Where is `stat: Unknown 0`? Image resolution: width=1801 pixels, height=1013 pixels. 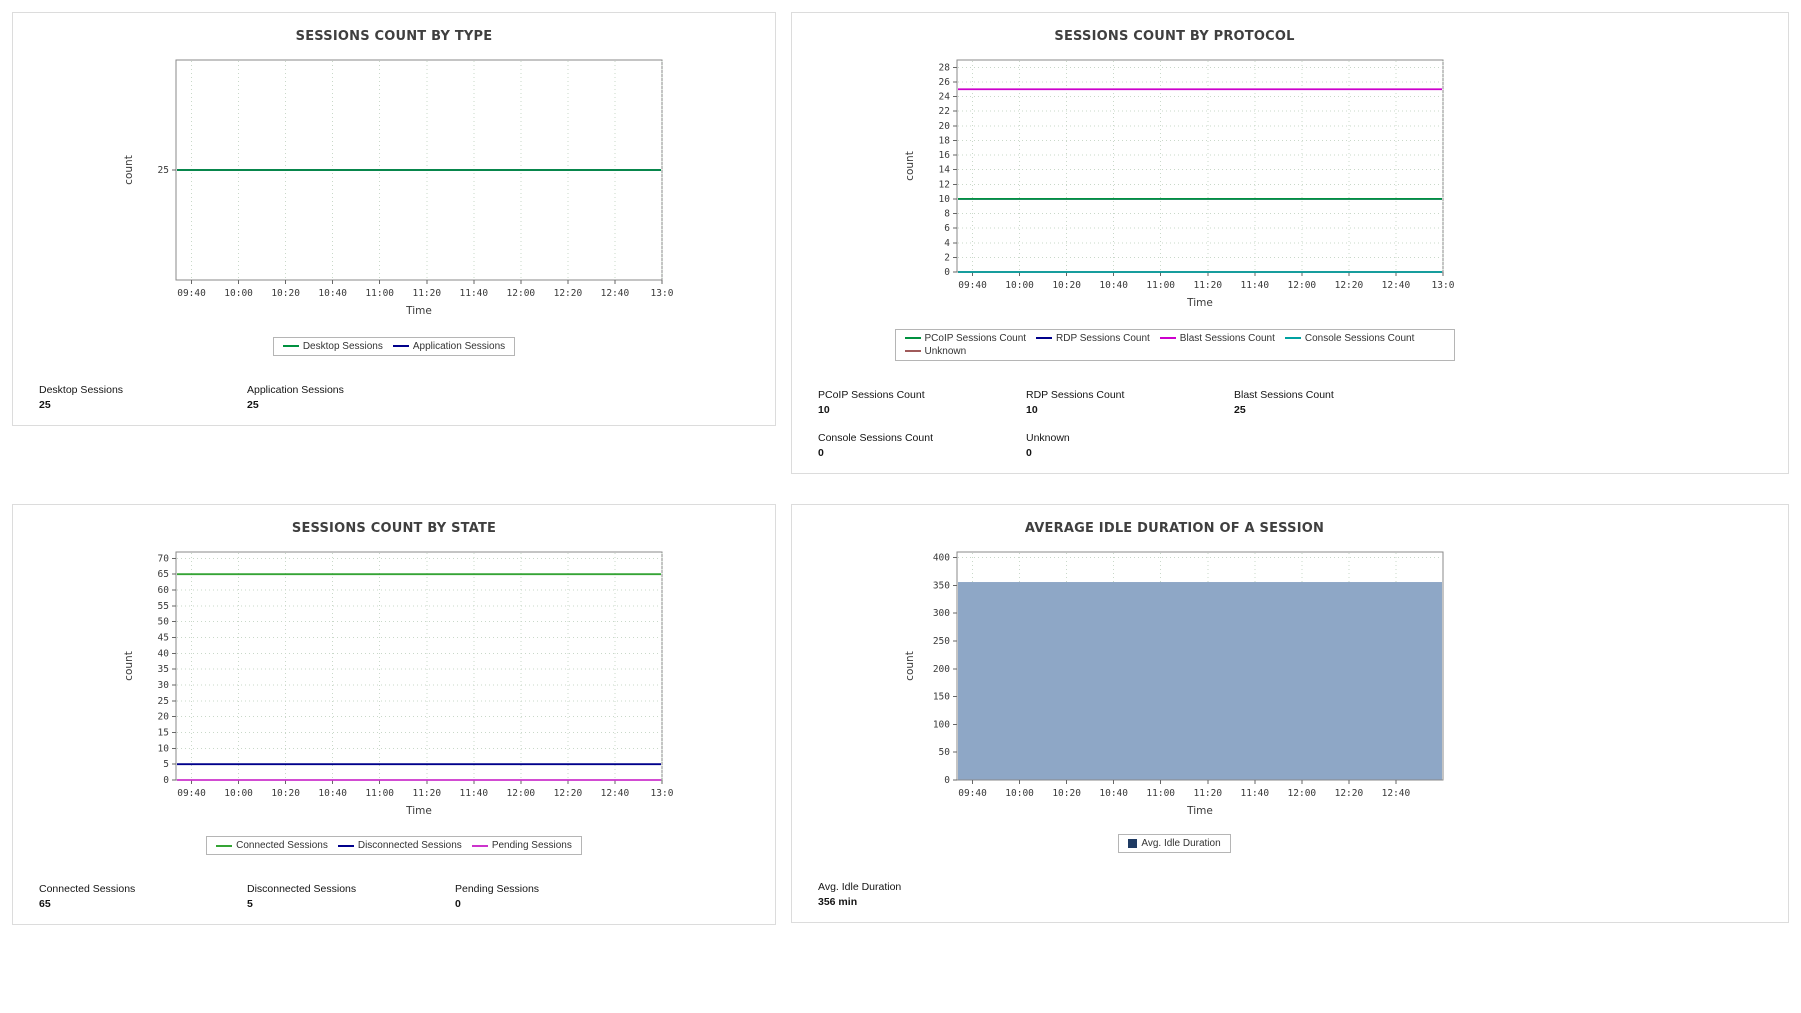 stat: Unknown 0 is located at coordinates (1130, 445).